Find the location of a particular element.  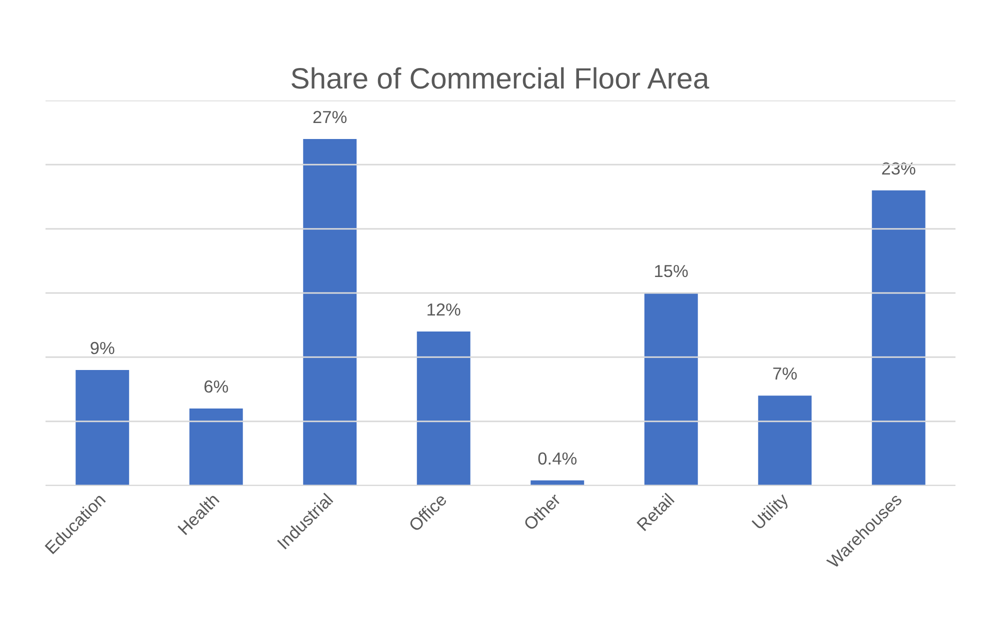

data-label: 6% is located at coordinates (216, 386).